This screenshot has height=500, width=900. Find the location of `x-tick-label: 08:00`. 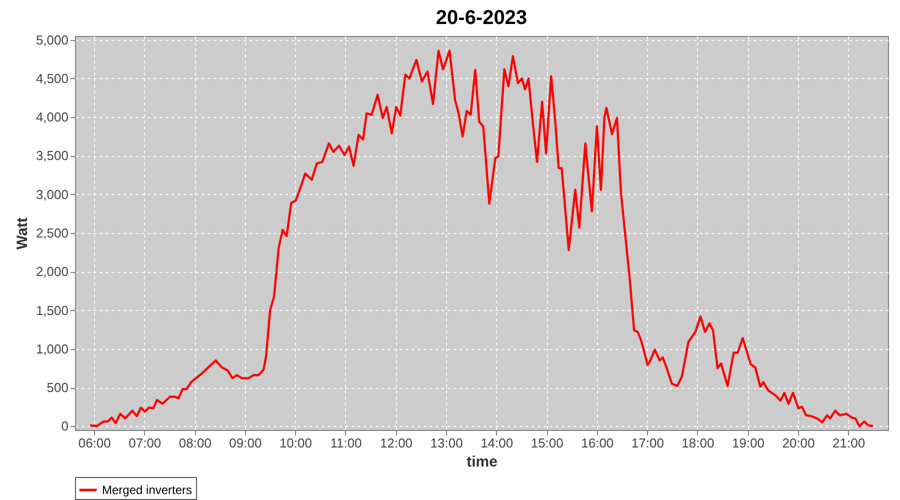

x-tick-label: 08:00 is located at coordinates (195, 443).